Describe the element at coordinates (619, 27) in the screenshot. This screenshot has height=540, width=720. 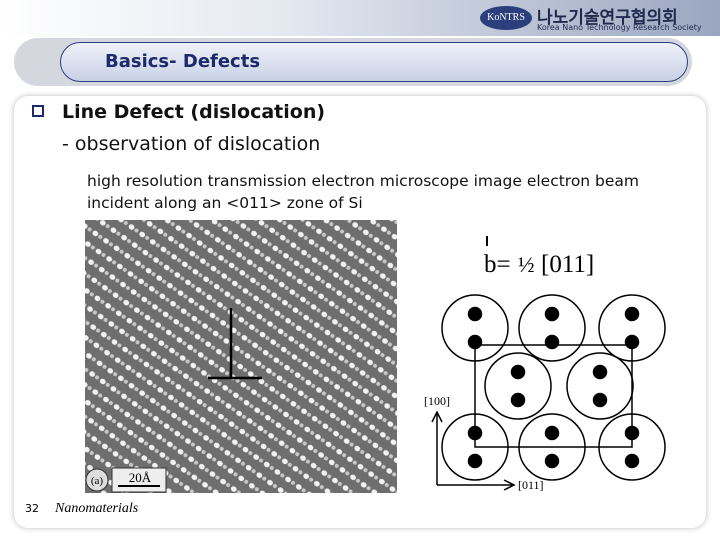
I see `org-name-en: Korea Nano Technology Research Society` at that location.